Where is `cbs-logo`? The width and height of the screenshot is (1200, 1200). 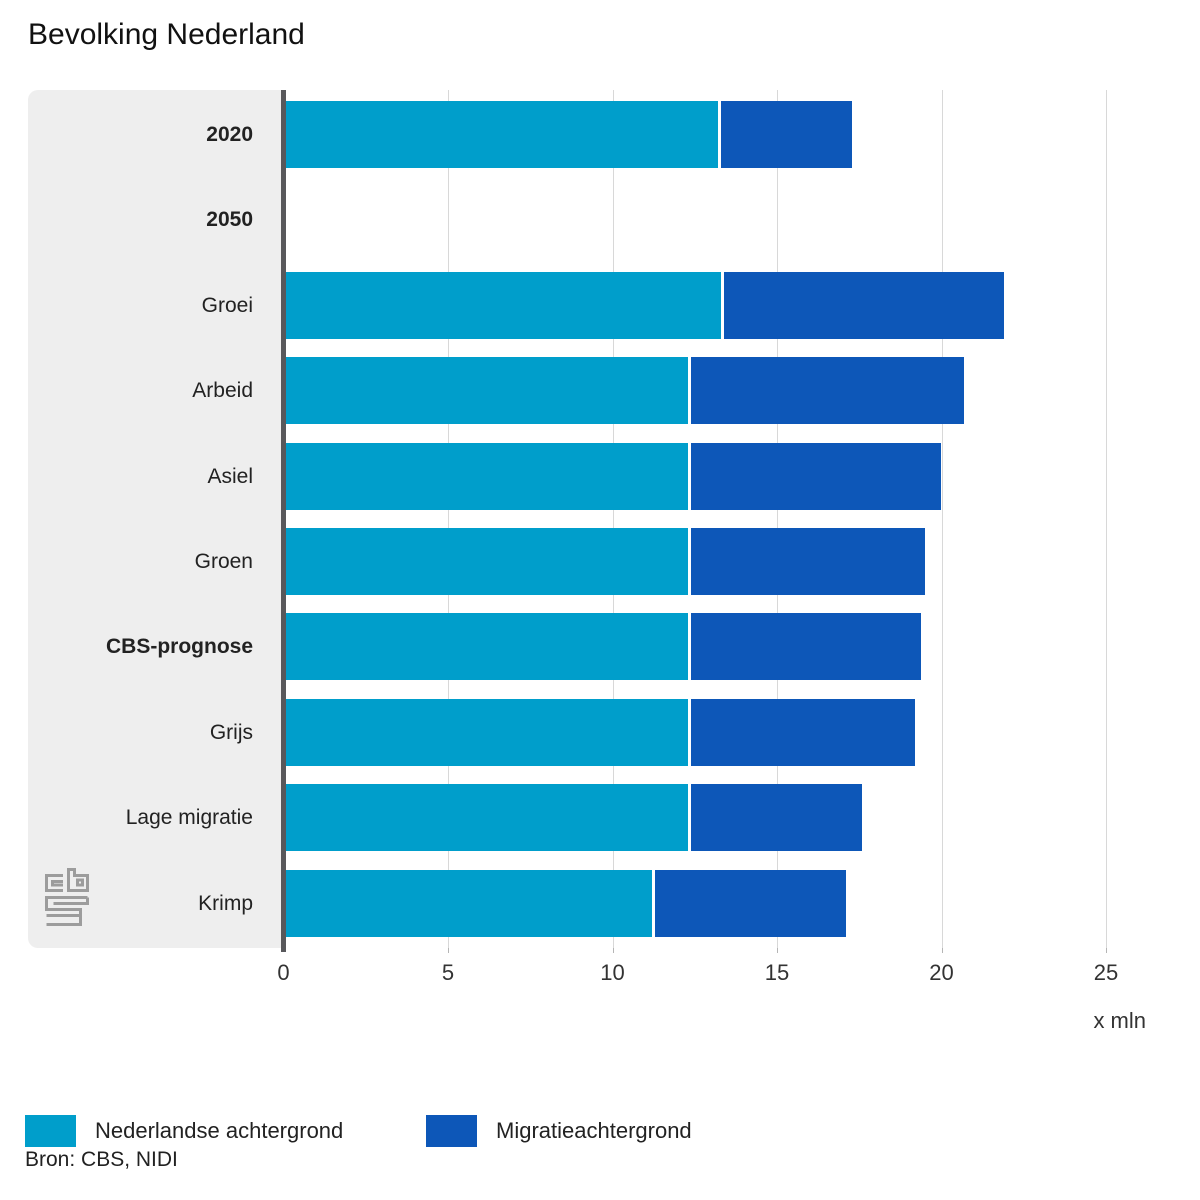 cbs-logo is located at coordinates (67, 897).